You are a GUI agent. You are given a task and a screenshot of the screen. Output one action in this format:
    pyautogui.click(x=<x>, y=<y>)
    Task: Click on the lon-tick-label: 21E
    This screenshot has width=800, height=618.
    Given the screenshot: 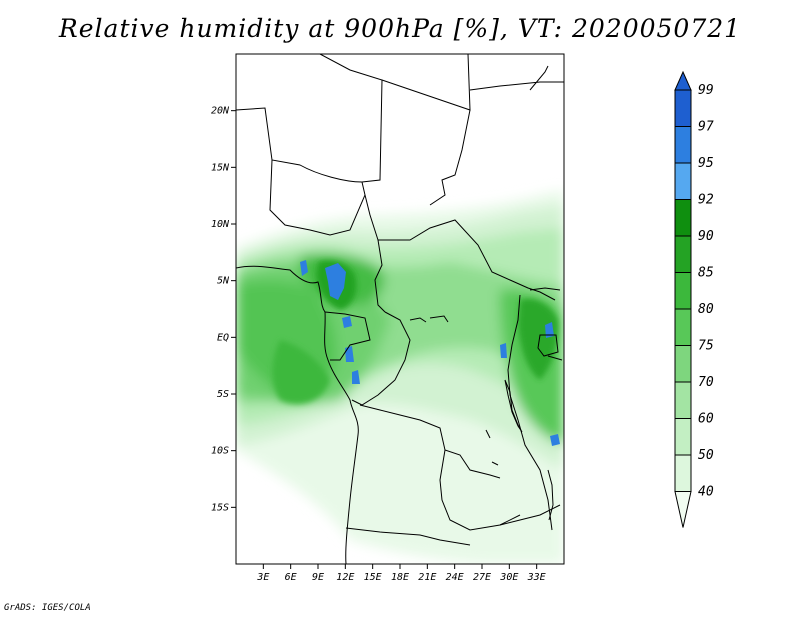 What is the action you would take?
    pyautogui.click(x=427, y=577)
    